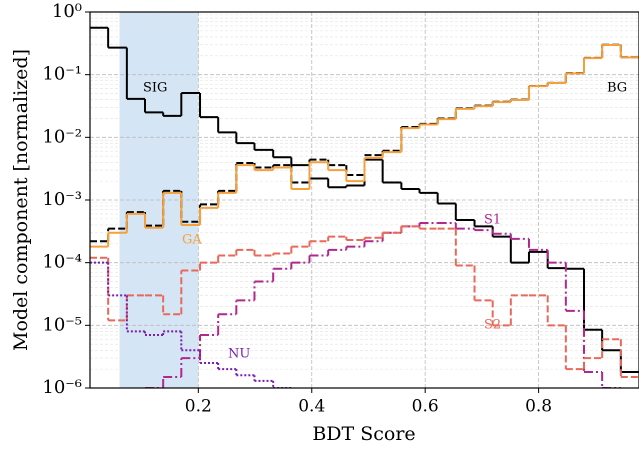 The width and height of the screenshot is (639, 451). What do you see at coordinates (192, 240) in the screenshot?
I see `series-label: GA` at bounding box center [192, 240].